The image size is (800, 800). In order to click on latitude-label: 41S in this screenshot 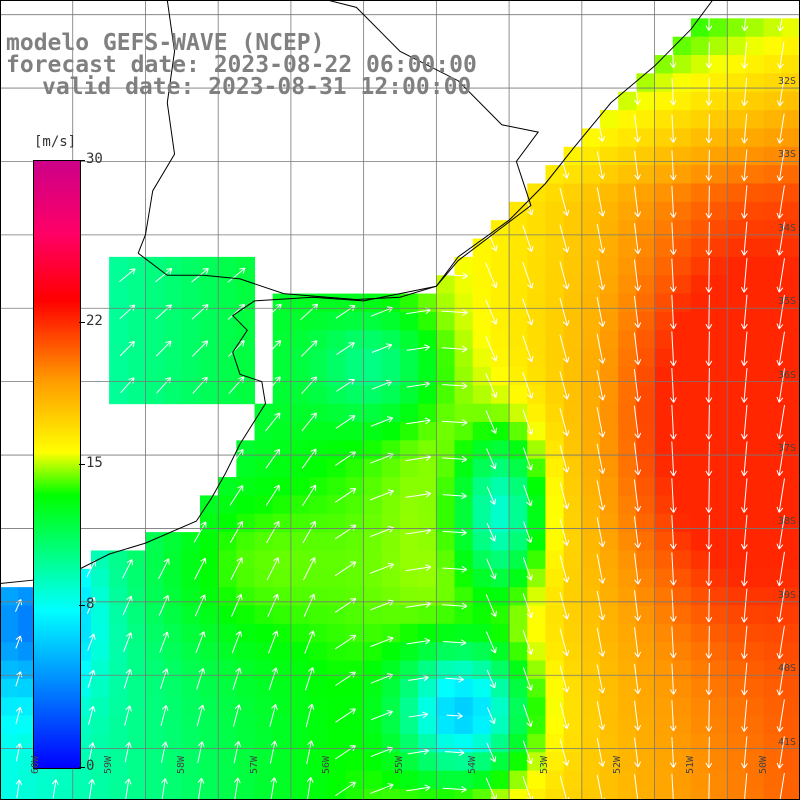, I will do `click(786, 742)`.